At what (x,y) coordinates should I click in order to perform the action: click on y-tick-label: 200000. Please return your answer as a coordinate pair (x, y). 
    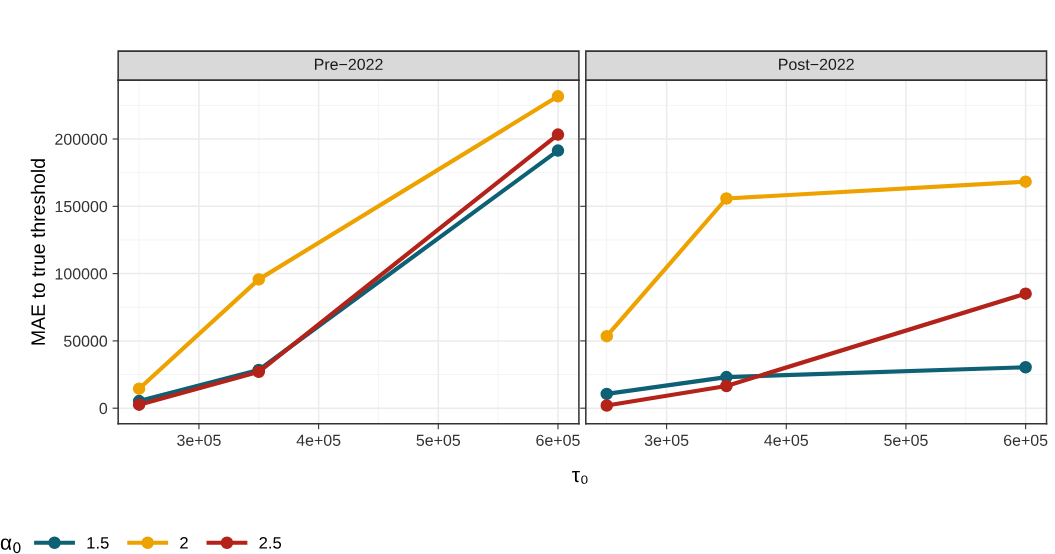
    Looking at the image, I should click on (81, 139).